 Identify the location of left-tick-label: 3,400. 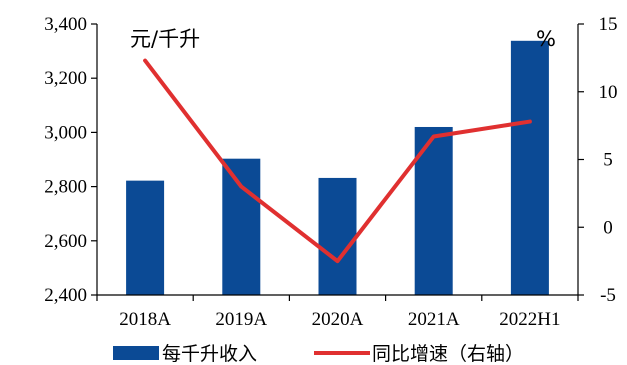
(65, 24).